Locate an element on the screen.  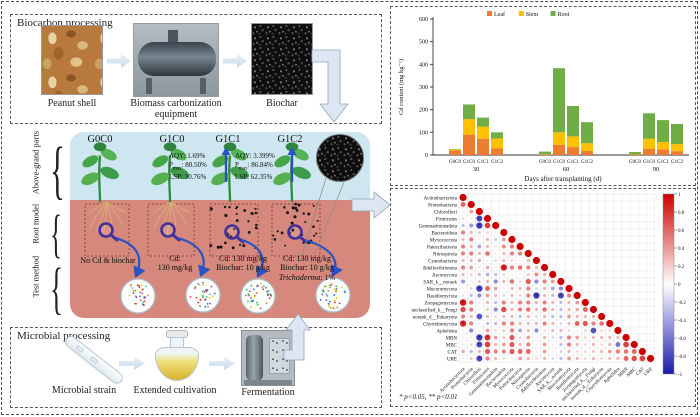
svg-text: G0C0 is located at coordinates (545, 162).